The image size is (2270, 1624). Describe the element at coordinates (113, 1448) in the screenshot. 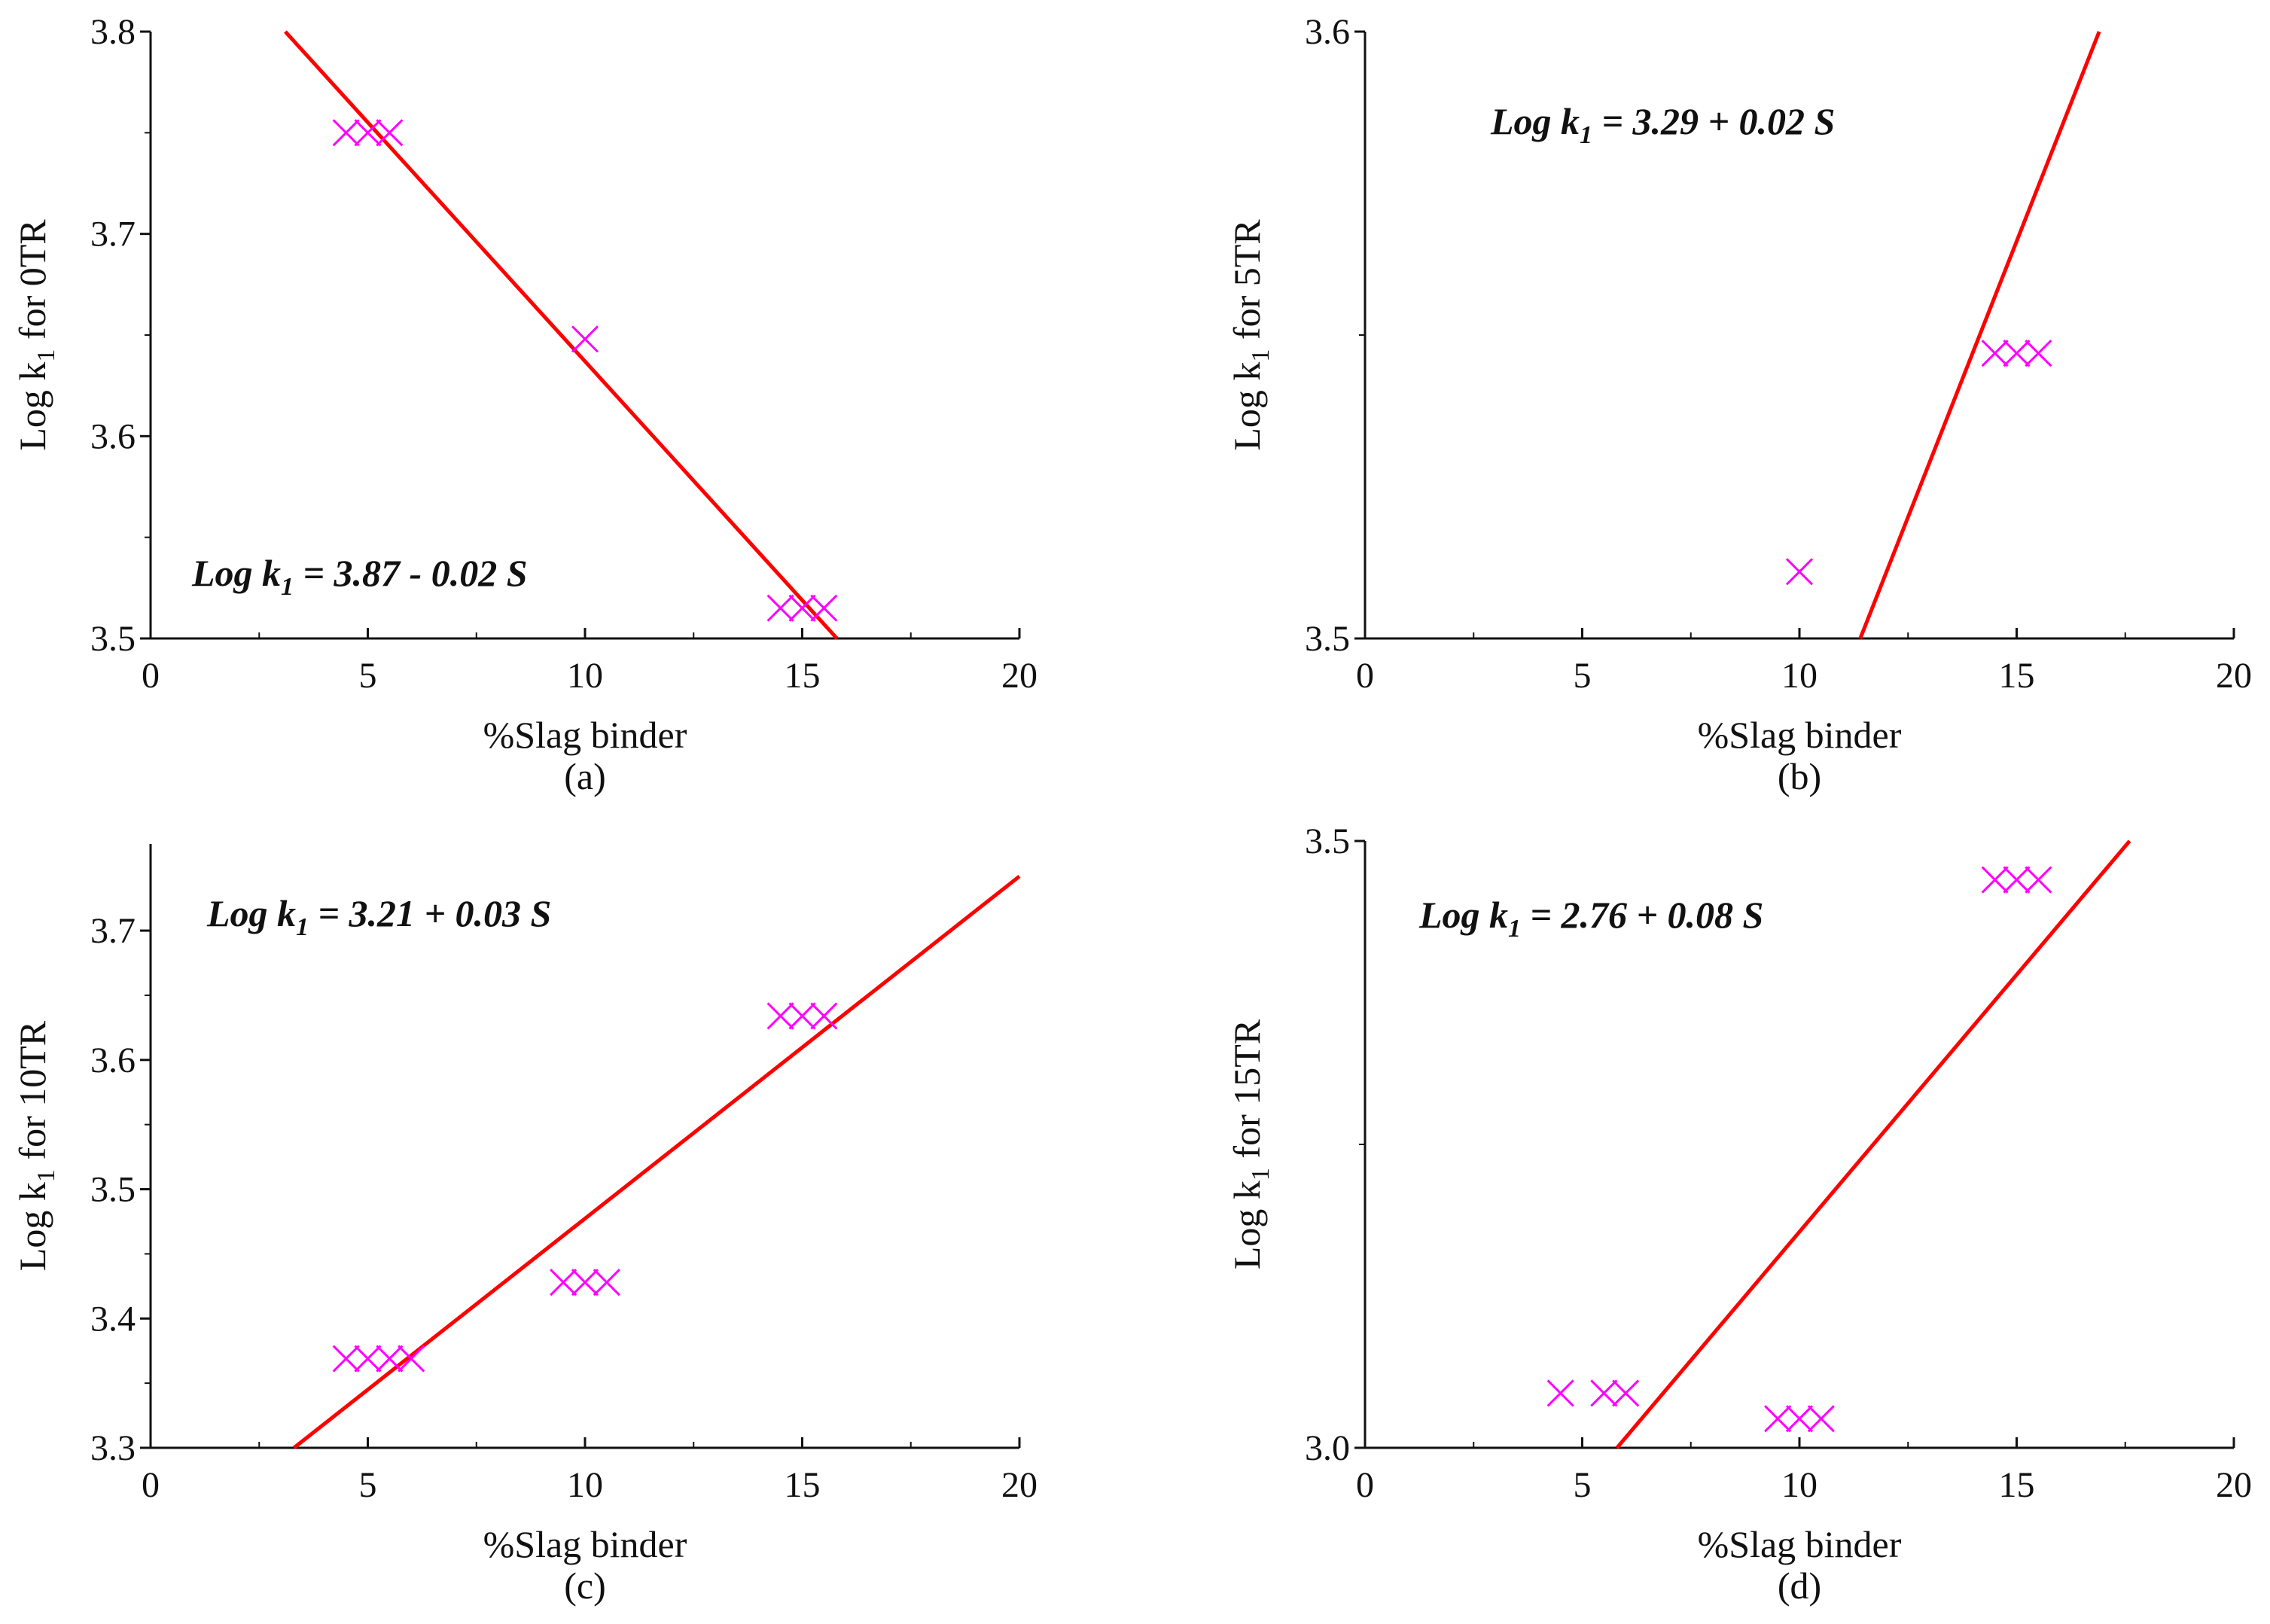

I see `y-tick-label: 3.3` at that location.